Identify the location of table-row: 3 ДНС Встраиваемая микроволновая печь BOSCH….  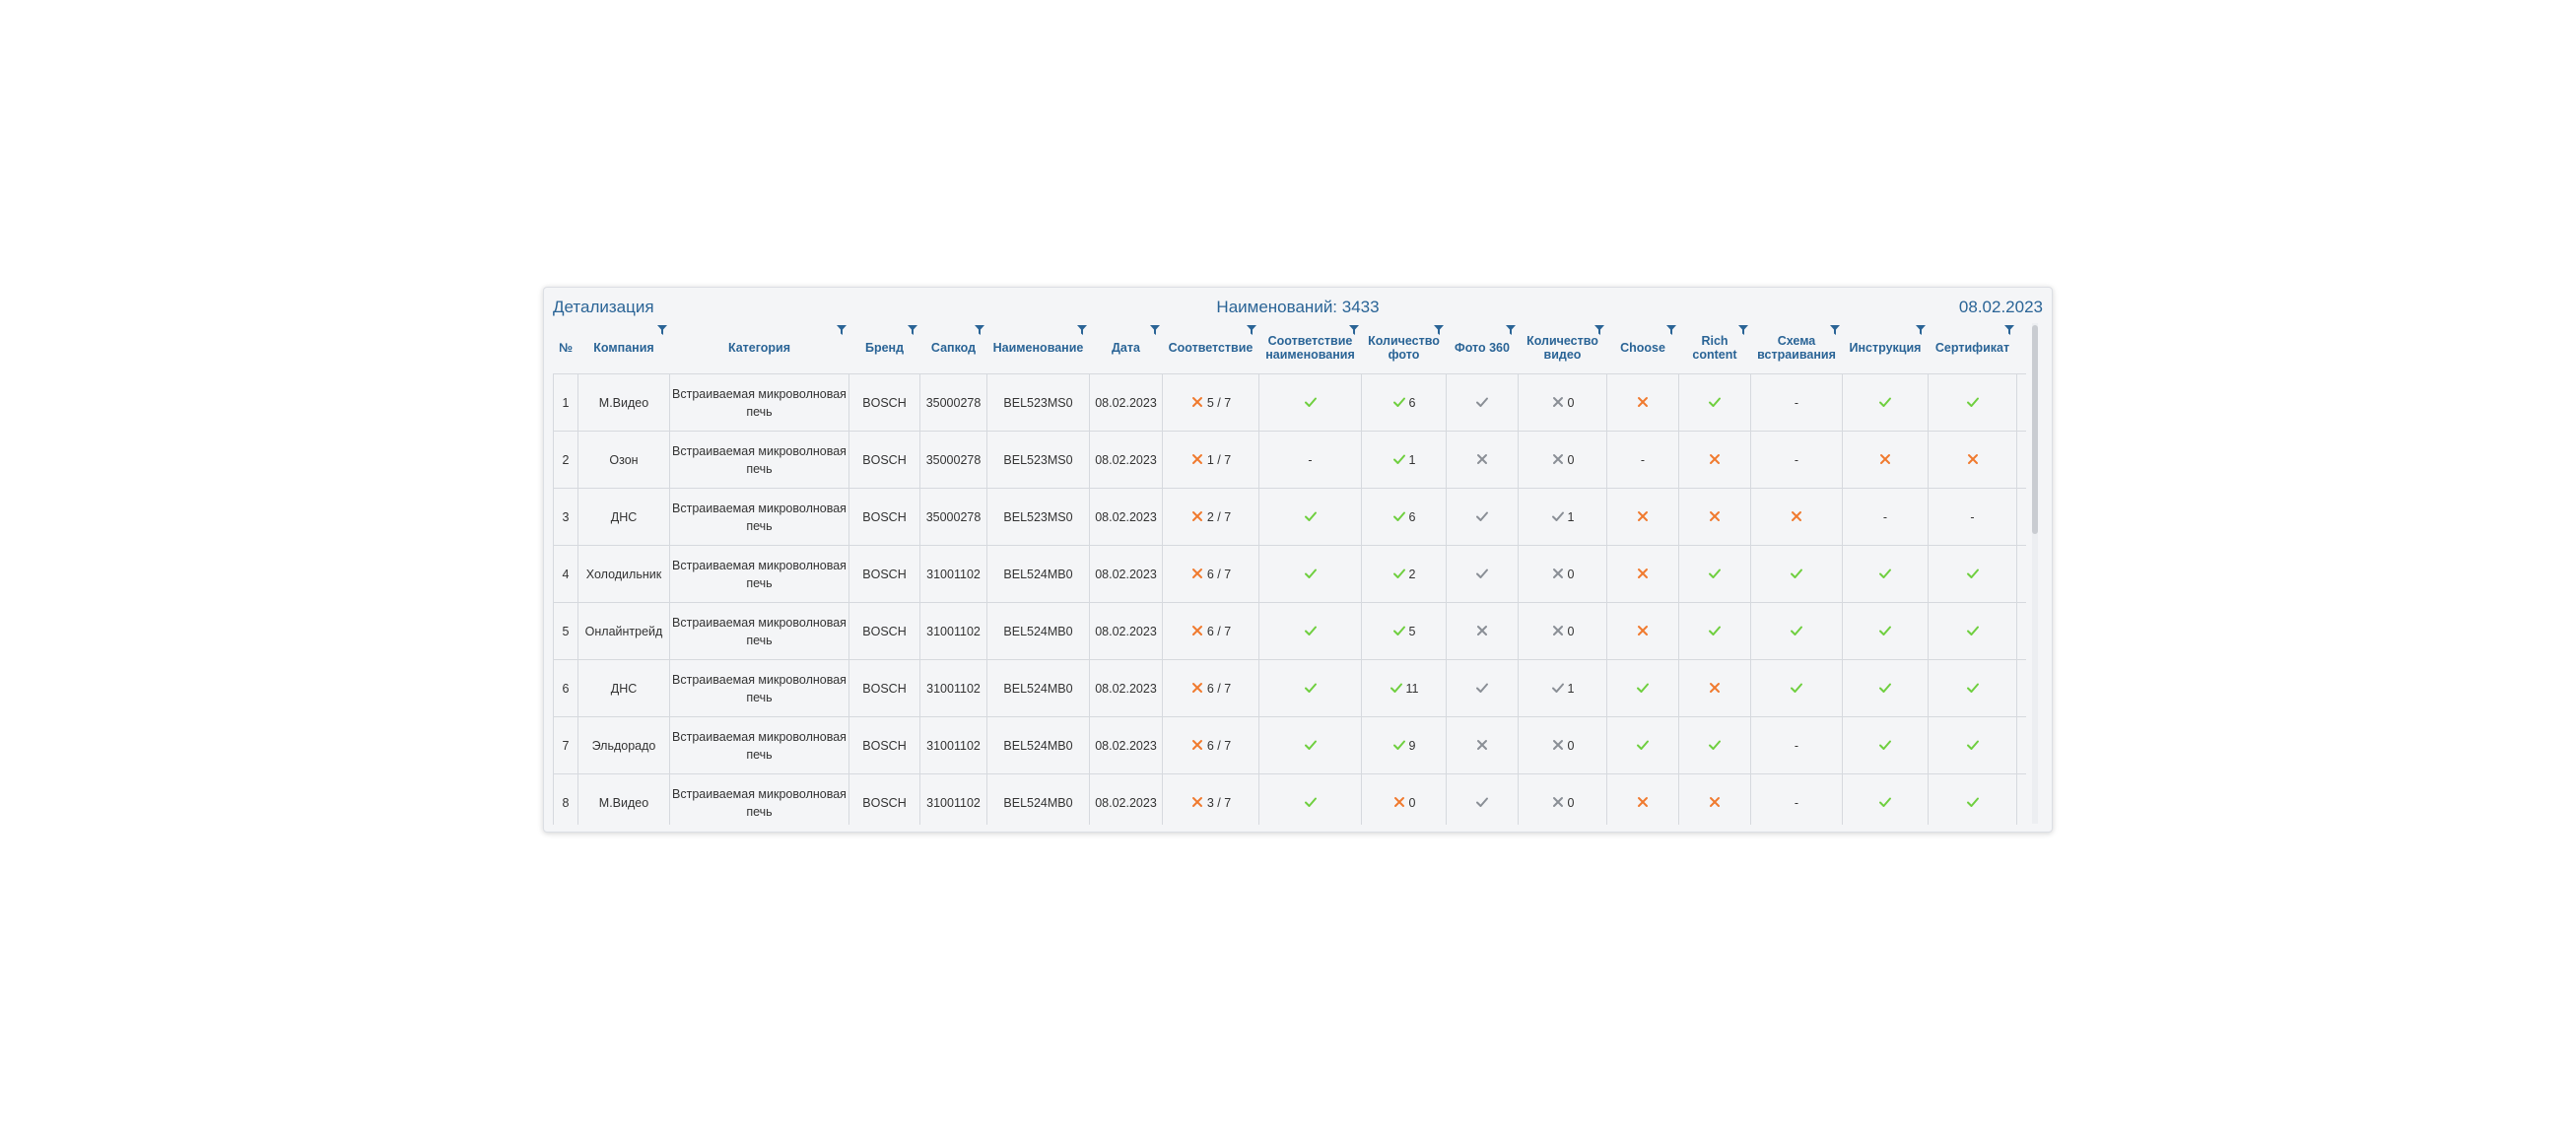
(1289, 517).